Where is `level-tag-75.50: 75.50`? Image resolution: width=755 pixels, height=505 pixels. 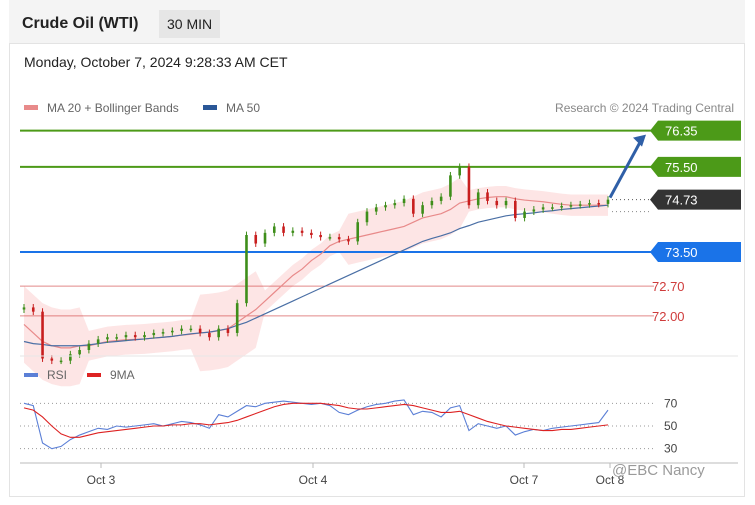 level-tag-75.50: 75.50 is located at coordinates (695, 166).